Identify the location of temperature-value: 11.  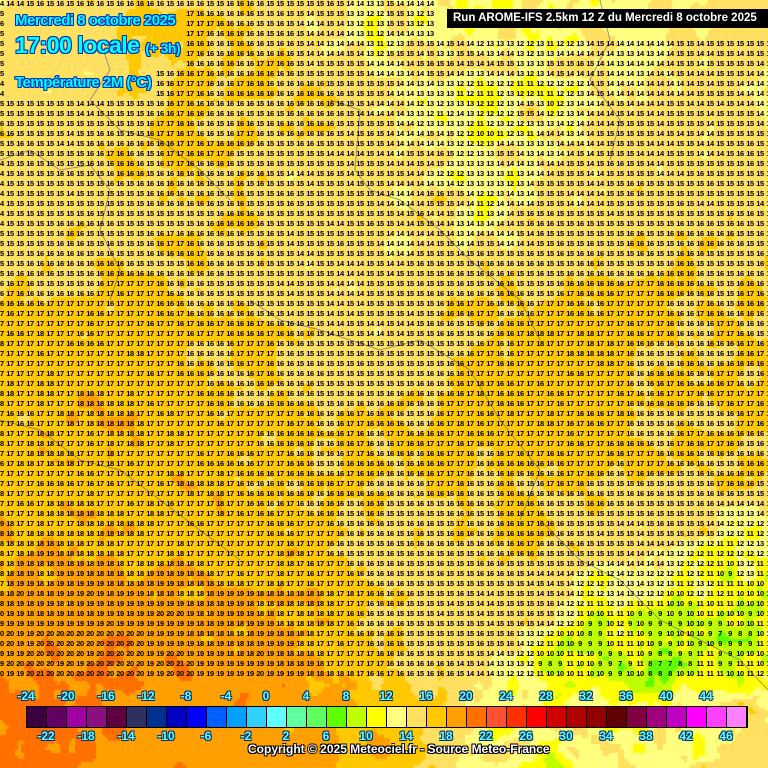
(370, 24).